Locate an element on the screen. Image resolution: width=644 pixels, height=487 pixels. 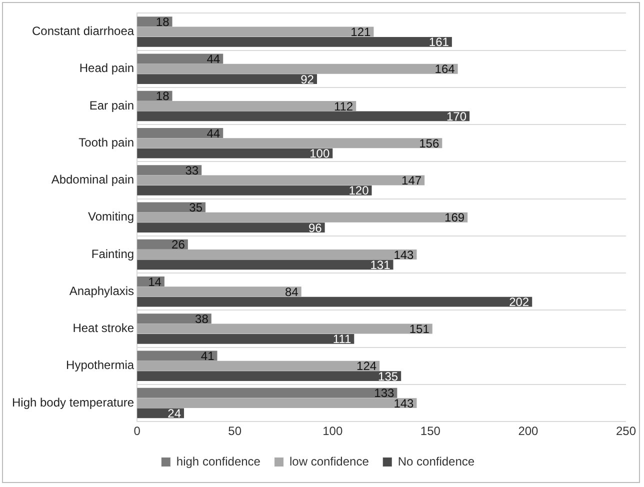
data-label: 41 is located at coordinates (207, 356).